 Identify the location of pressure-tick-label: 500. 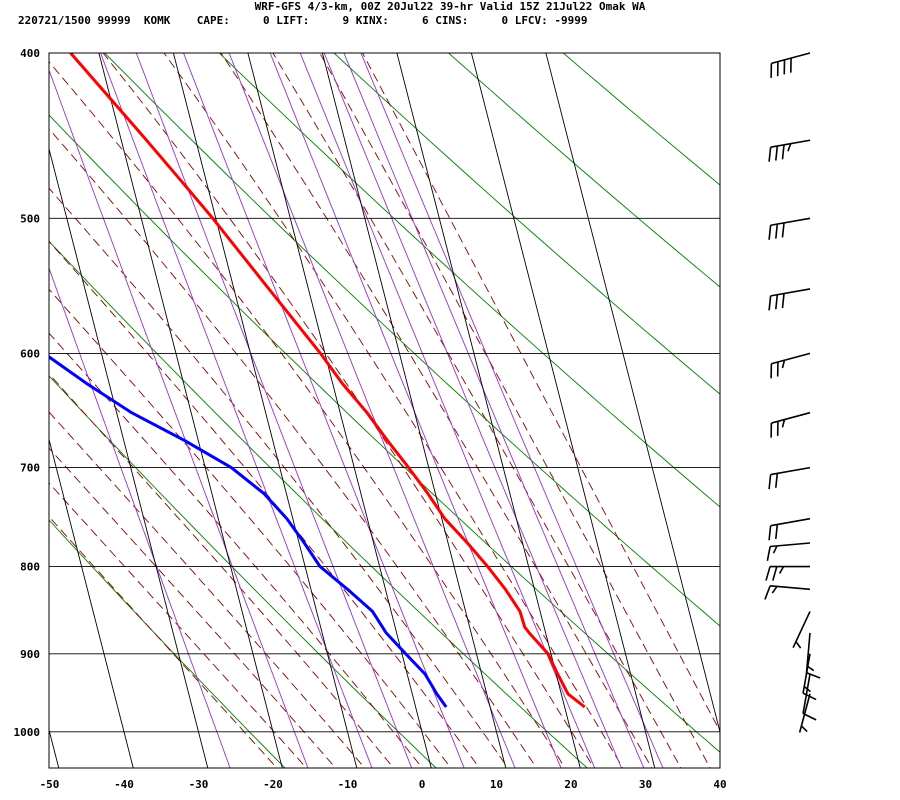
(30, 218).